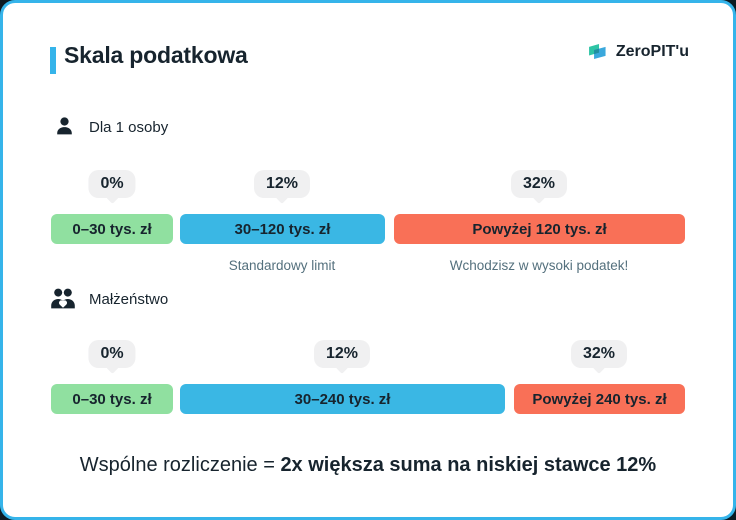 The width and height of the screenshot is (736, 520). Describe the element at coordinates (282, 229) in the screenshot. I see `bracket-bar-blue: 30–120 tys. zł` at that location.